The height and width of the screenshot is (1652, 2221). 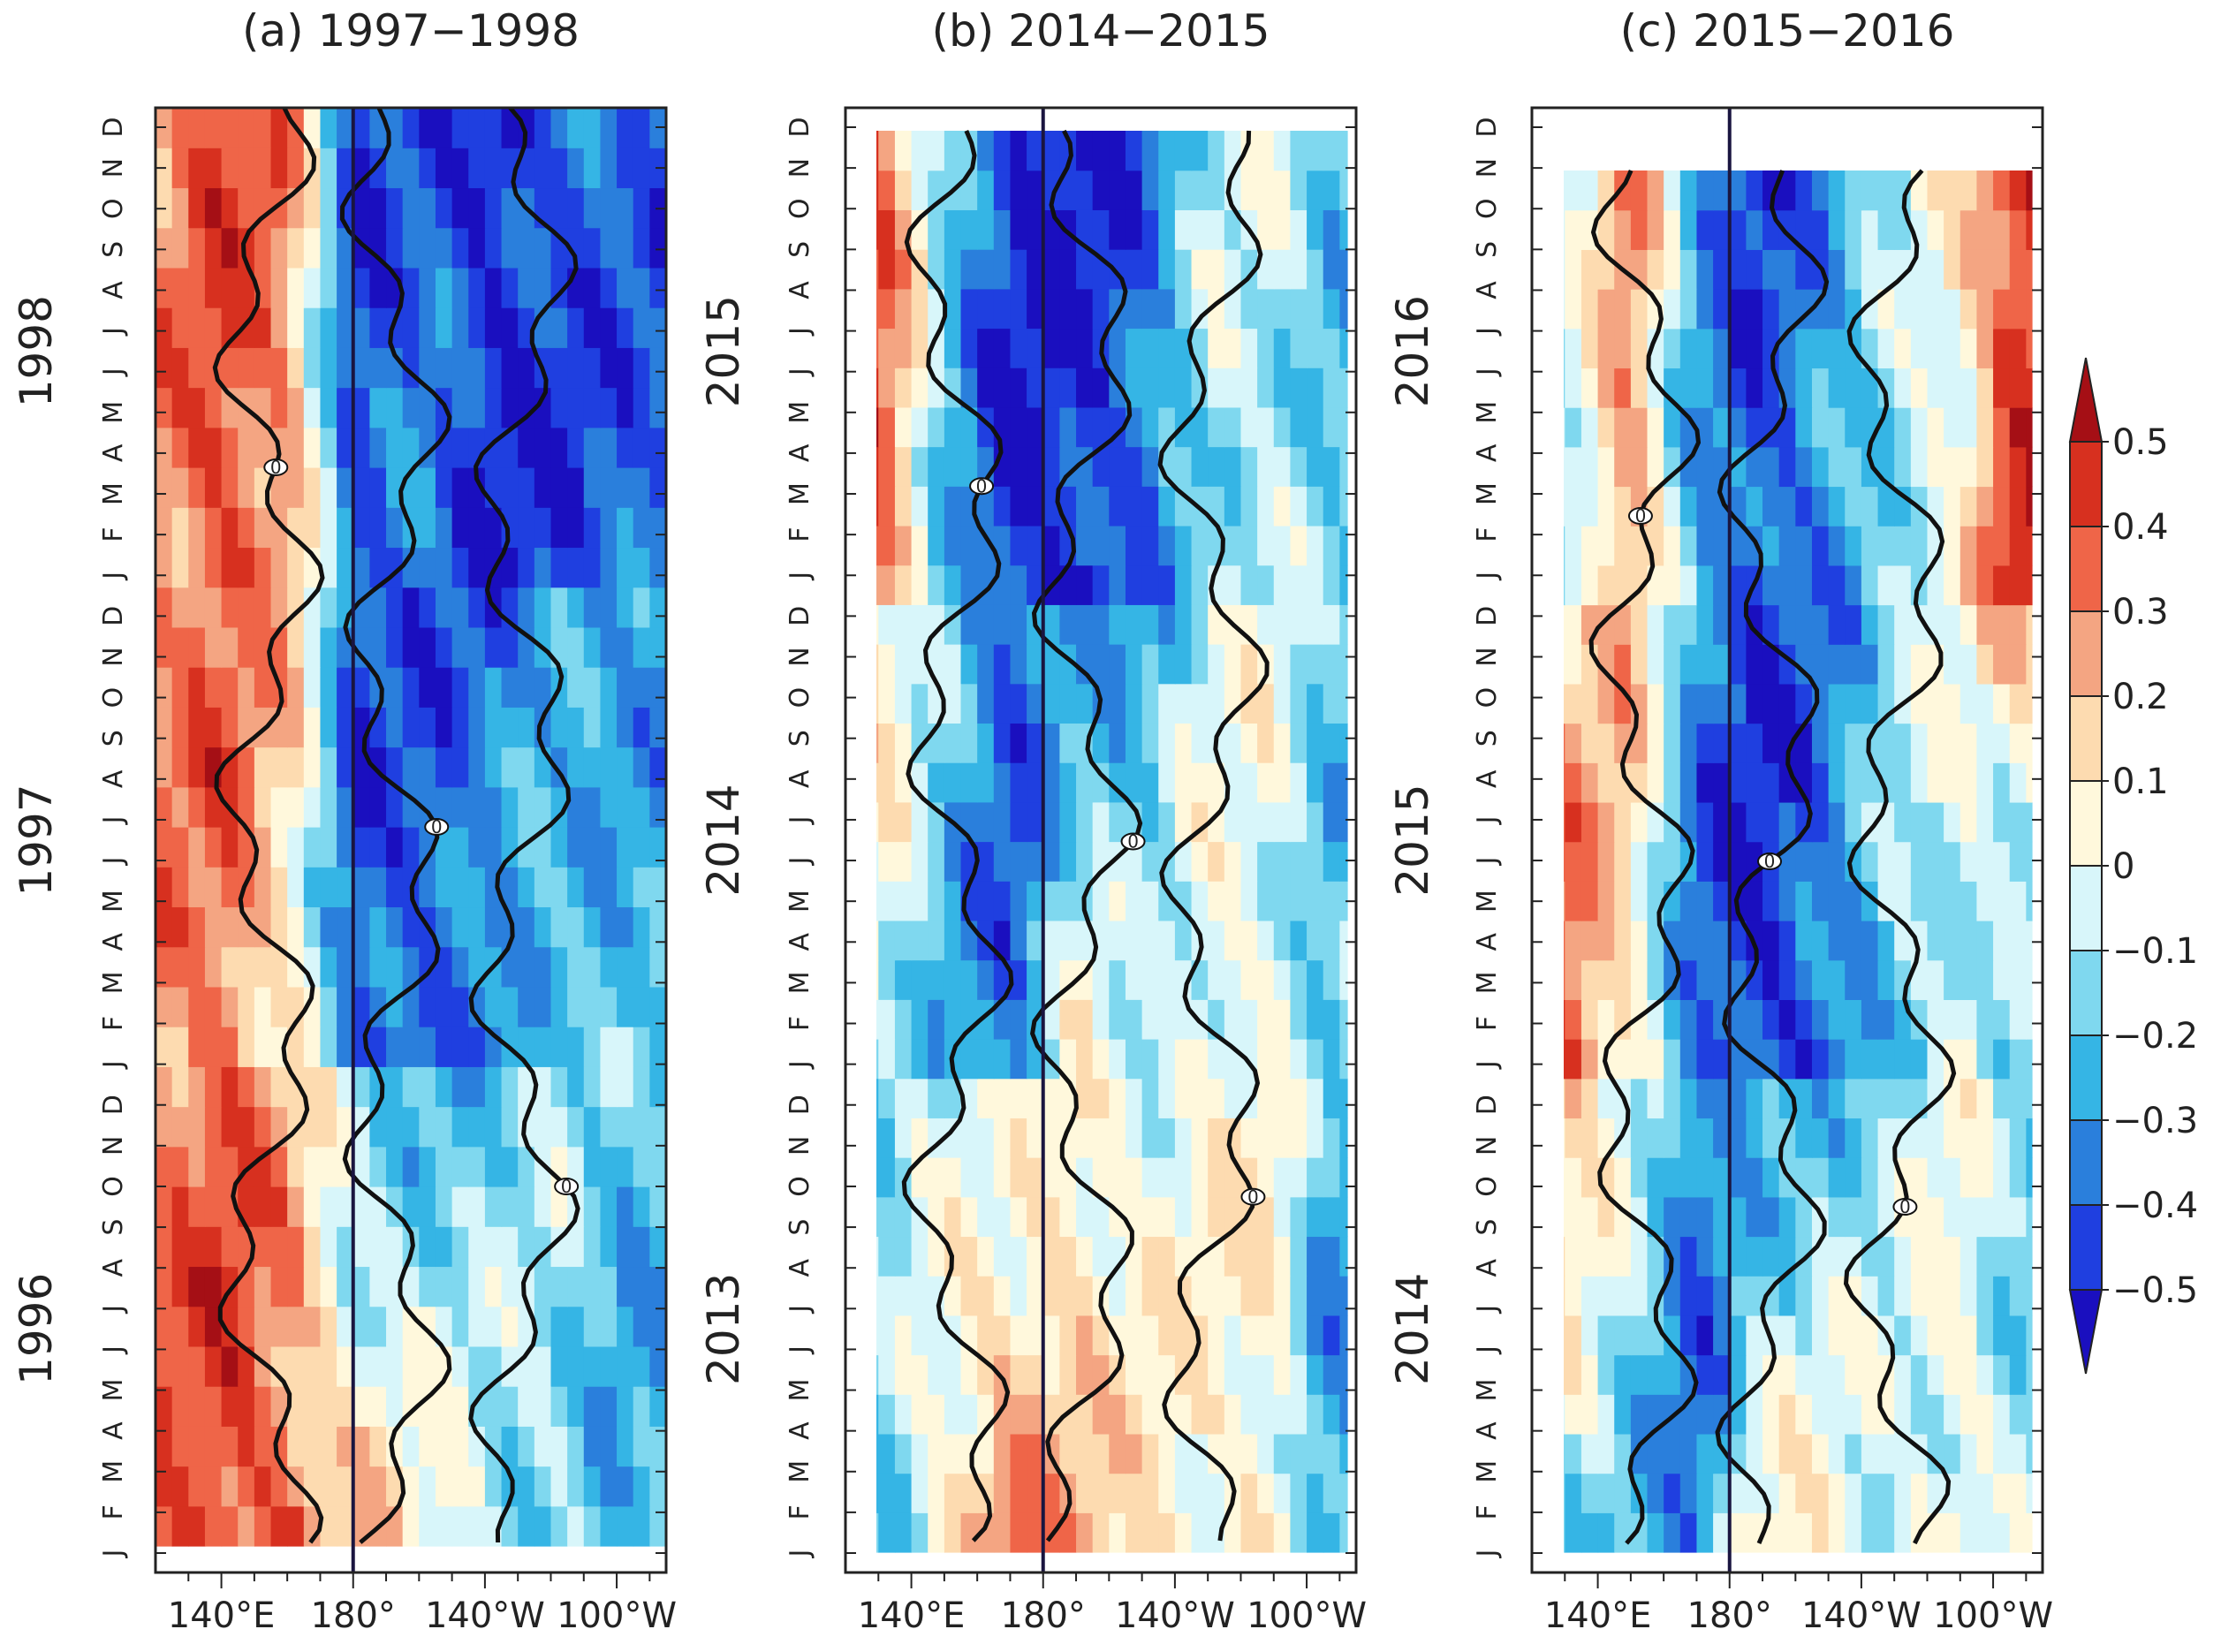 What do you see at coordinates (800, 656) in the screenshot?
I see `month-label: N` at bounding box center [800, 656].